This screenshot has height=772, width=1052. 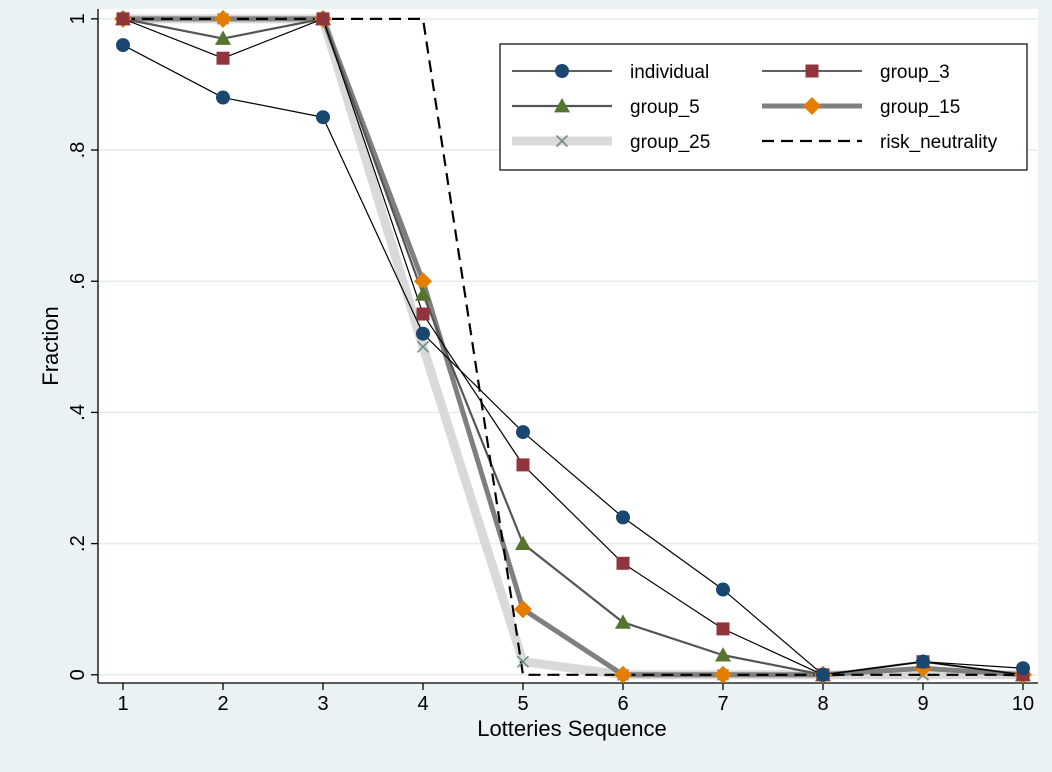 I want to click on x-tick-label: 7, so click(x=722, y=704).